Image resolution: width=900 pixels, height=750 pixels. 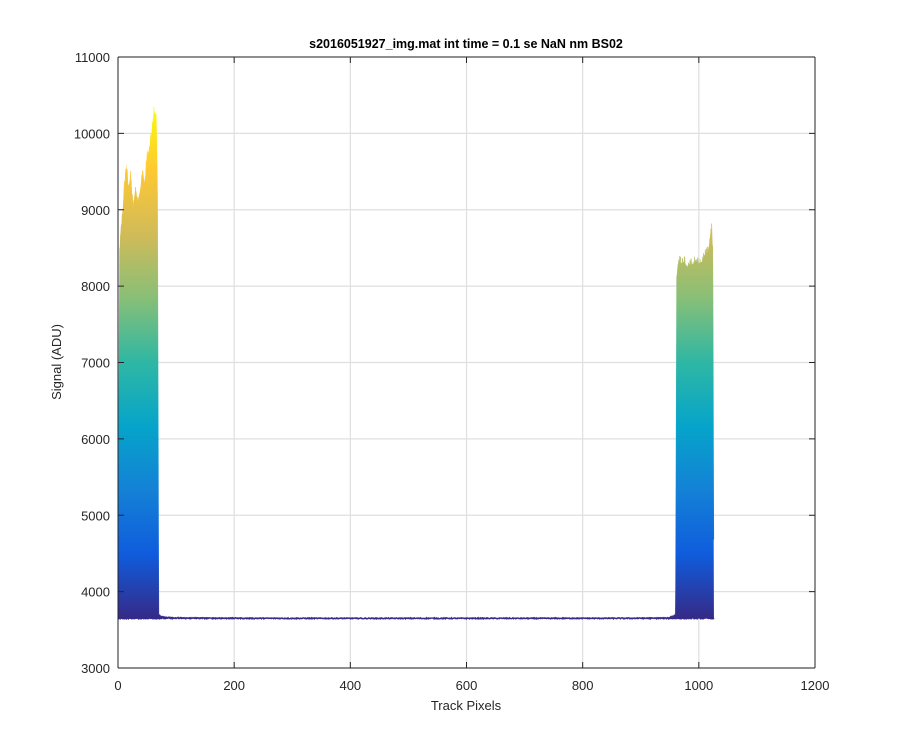 What do you see at coordinates (95, 668) in the screenshot?
I see `y-tick-label: 3000` at bounding box center [95, 668].